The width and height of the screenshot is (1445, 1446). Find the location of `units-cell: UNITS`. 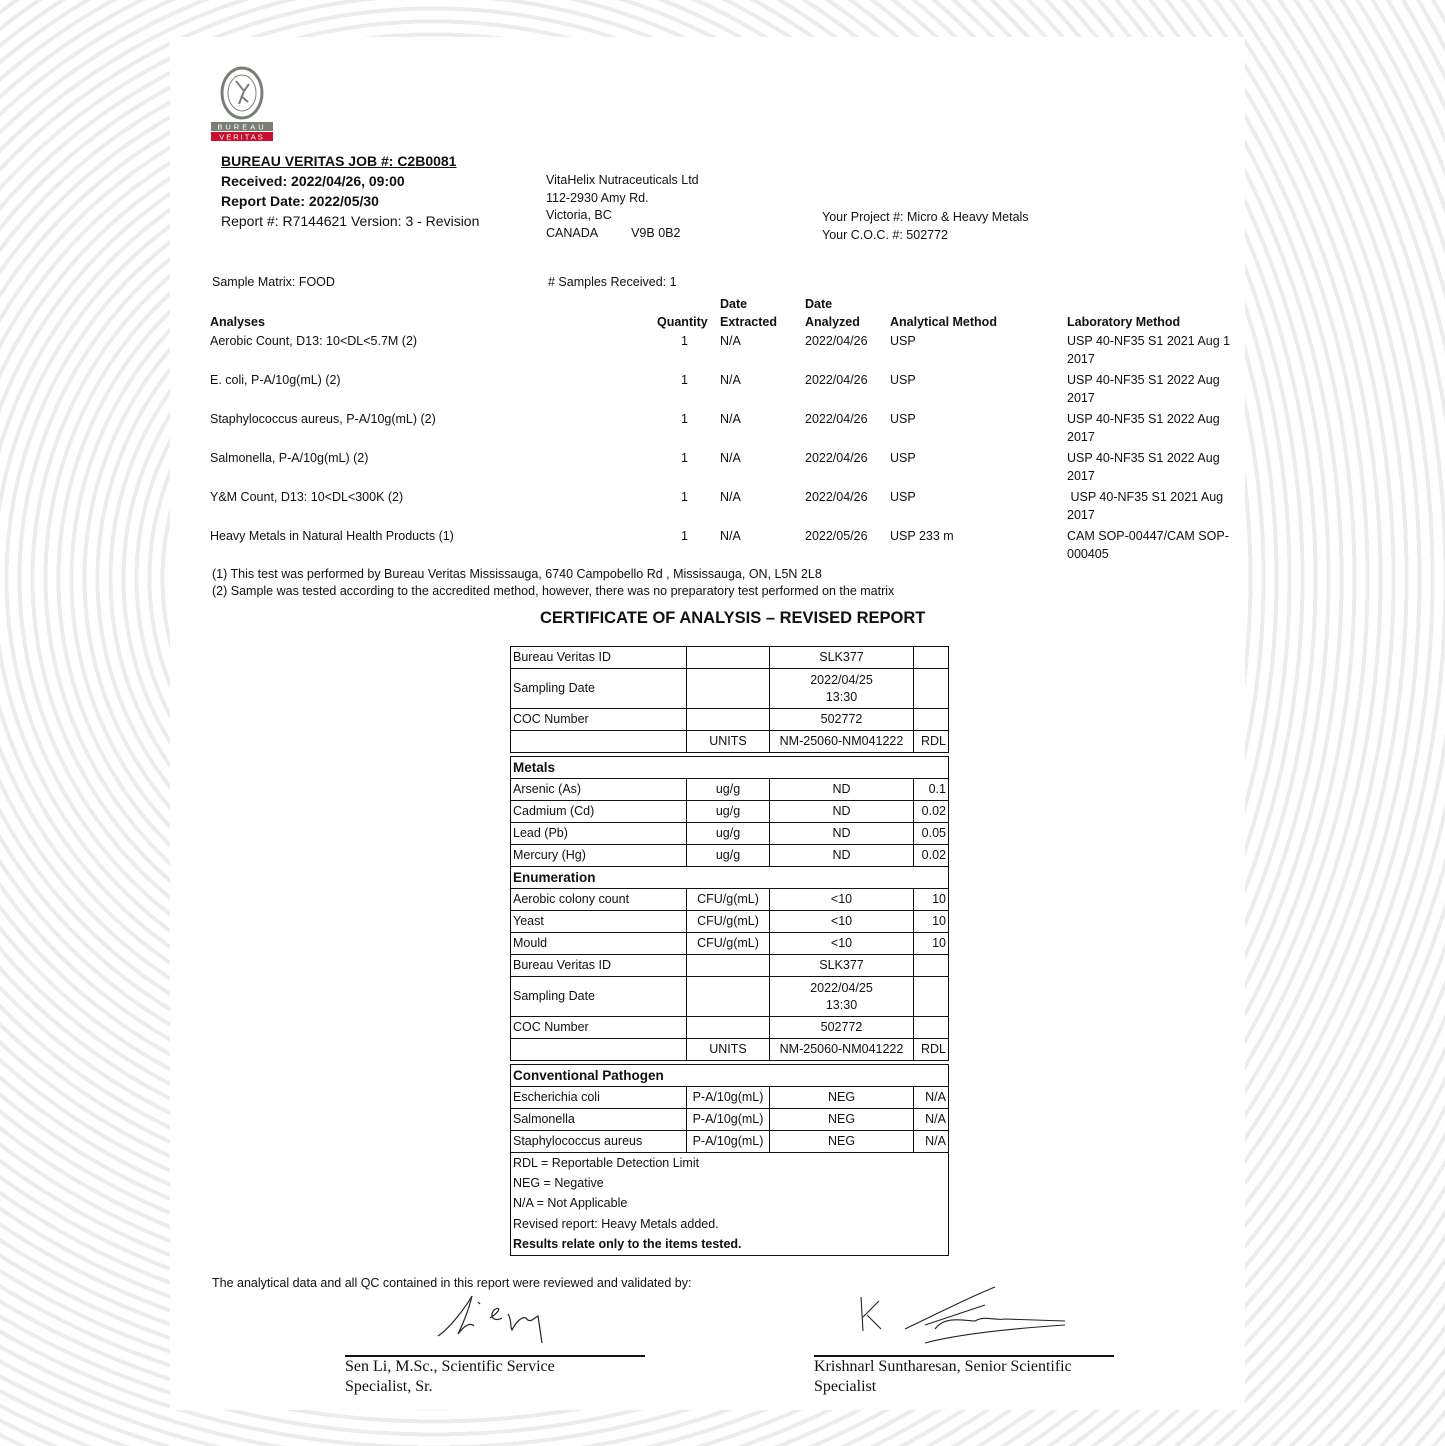

units-cell: UNITS is located at coordinates (728, 741).